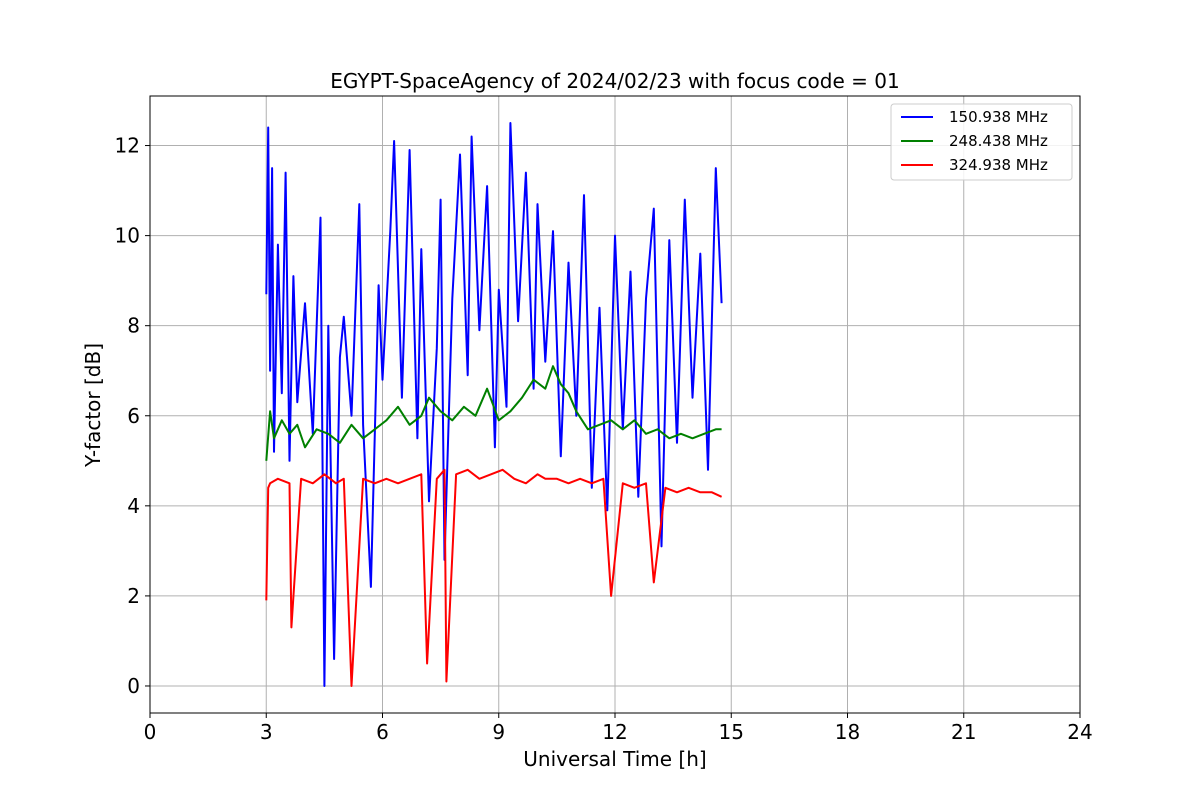  Describe the element at coordinates (847, 732) in the screenshot. I see `x-tick-label: 18` at that location.